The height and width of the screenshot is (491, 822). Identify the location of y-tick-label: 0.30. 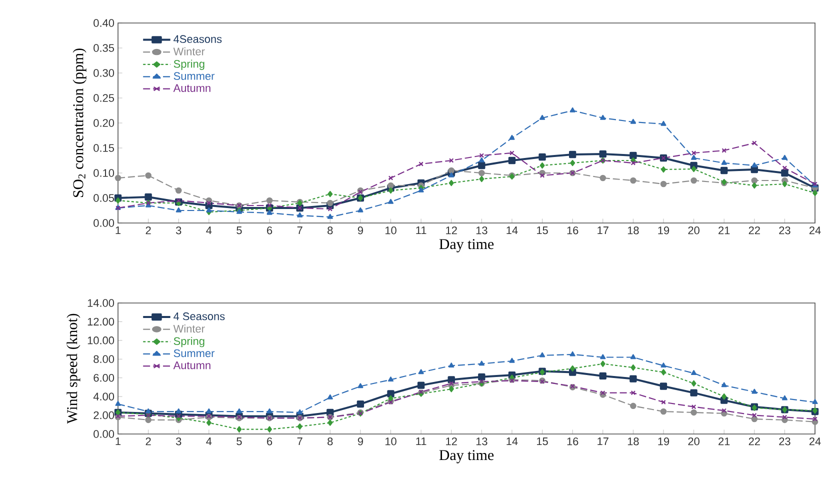
(104, 73).